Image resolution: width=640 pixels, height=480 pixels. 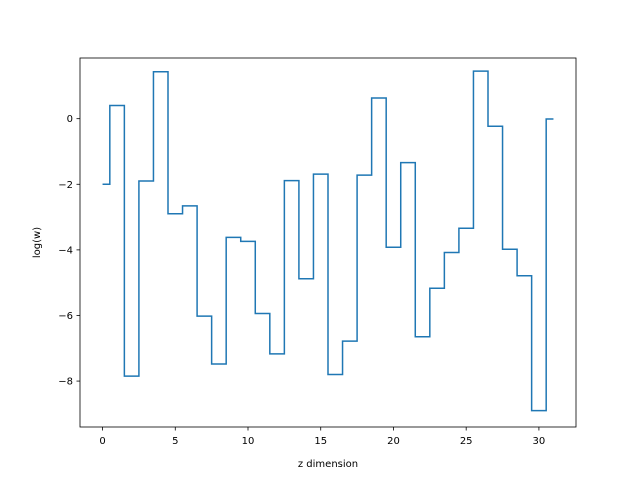 I want to click on x-axis-label: z dimension, so click(x=328, y=464).